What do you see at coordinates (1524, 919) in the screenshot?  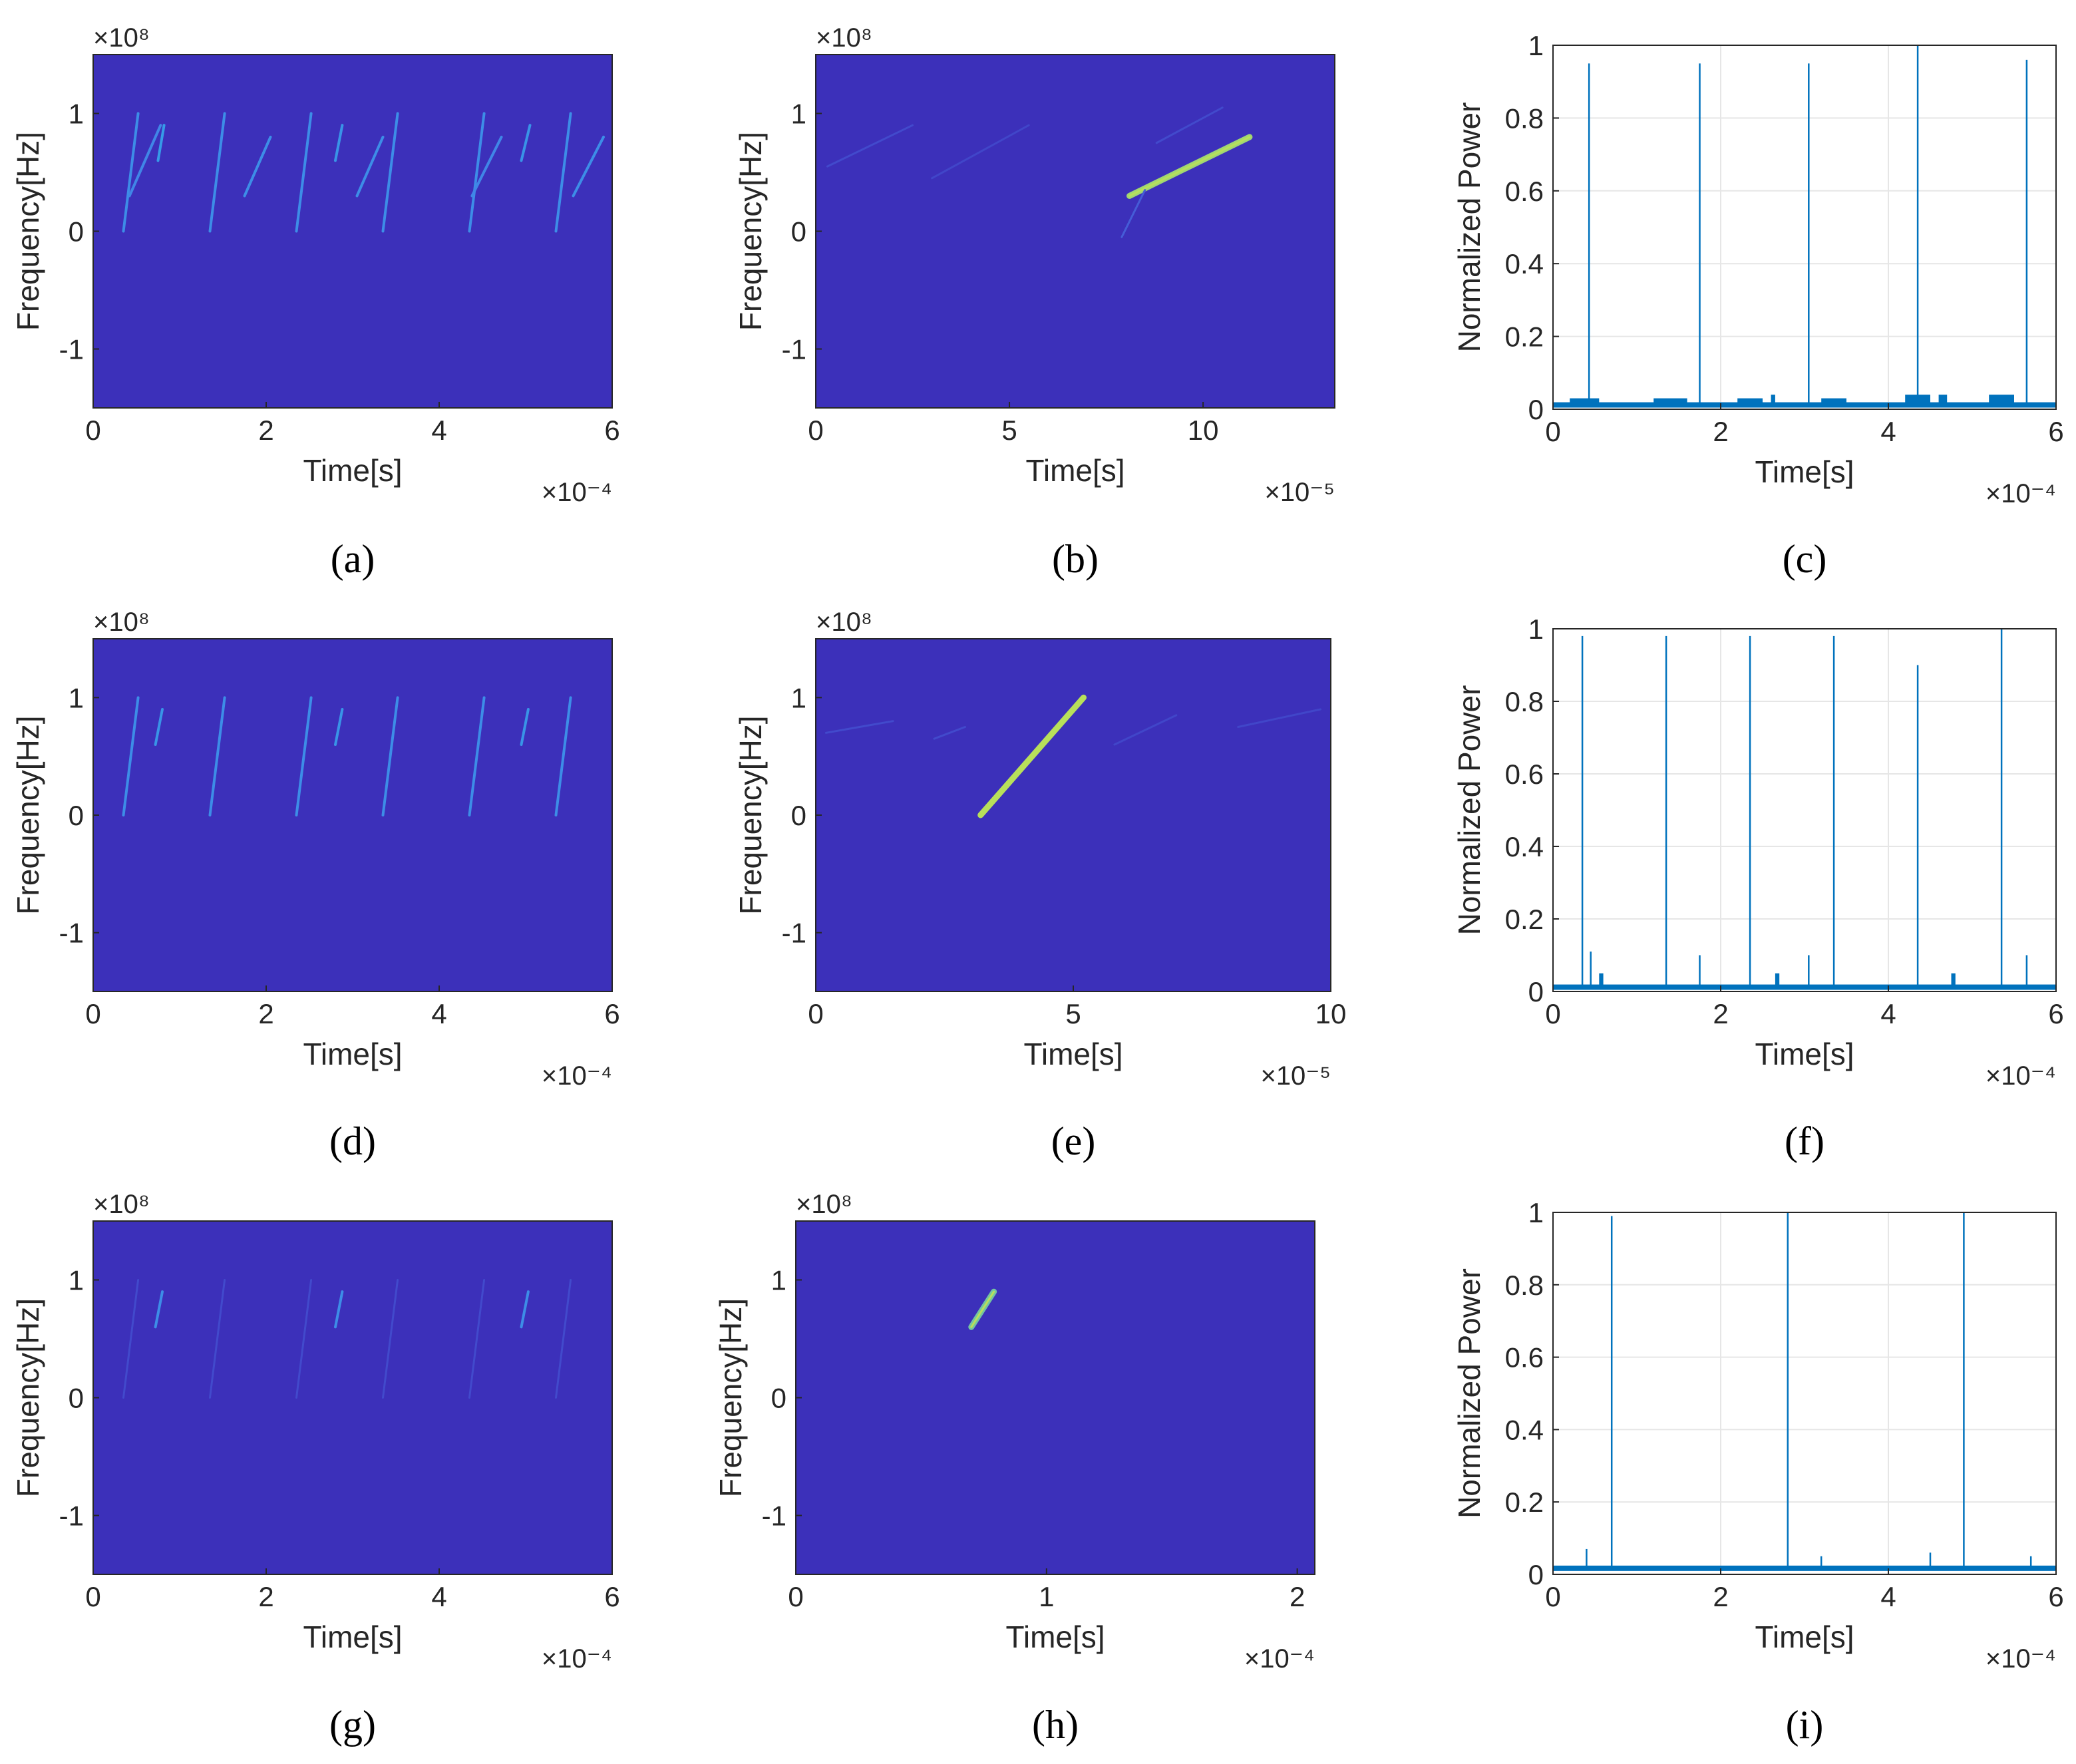 I see `y-tick-label: 0.2` at bounding box center [1524, 919].